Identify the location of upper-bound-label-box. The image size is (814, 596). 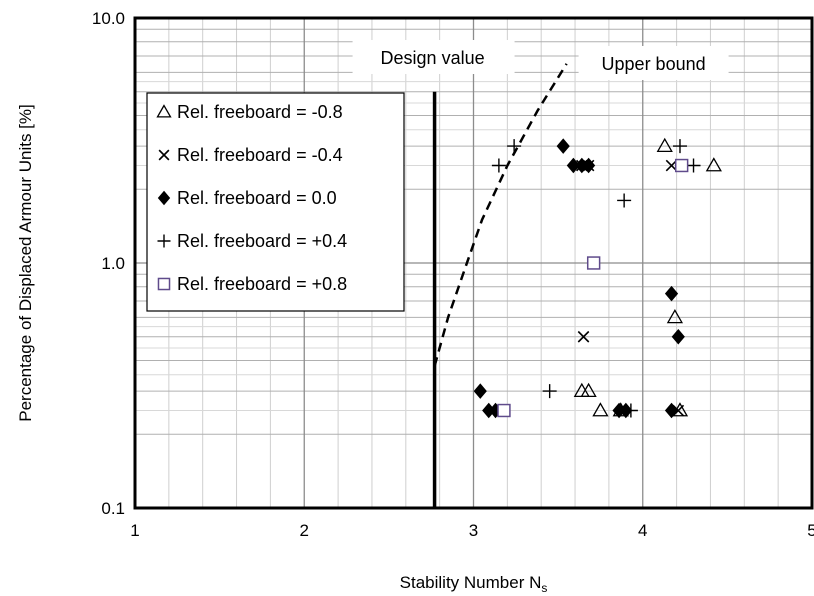
(653, 63).